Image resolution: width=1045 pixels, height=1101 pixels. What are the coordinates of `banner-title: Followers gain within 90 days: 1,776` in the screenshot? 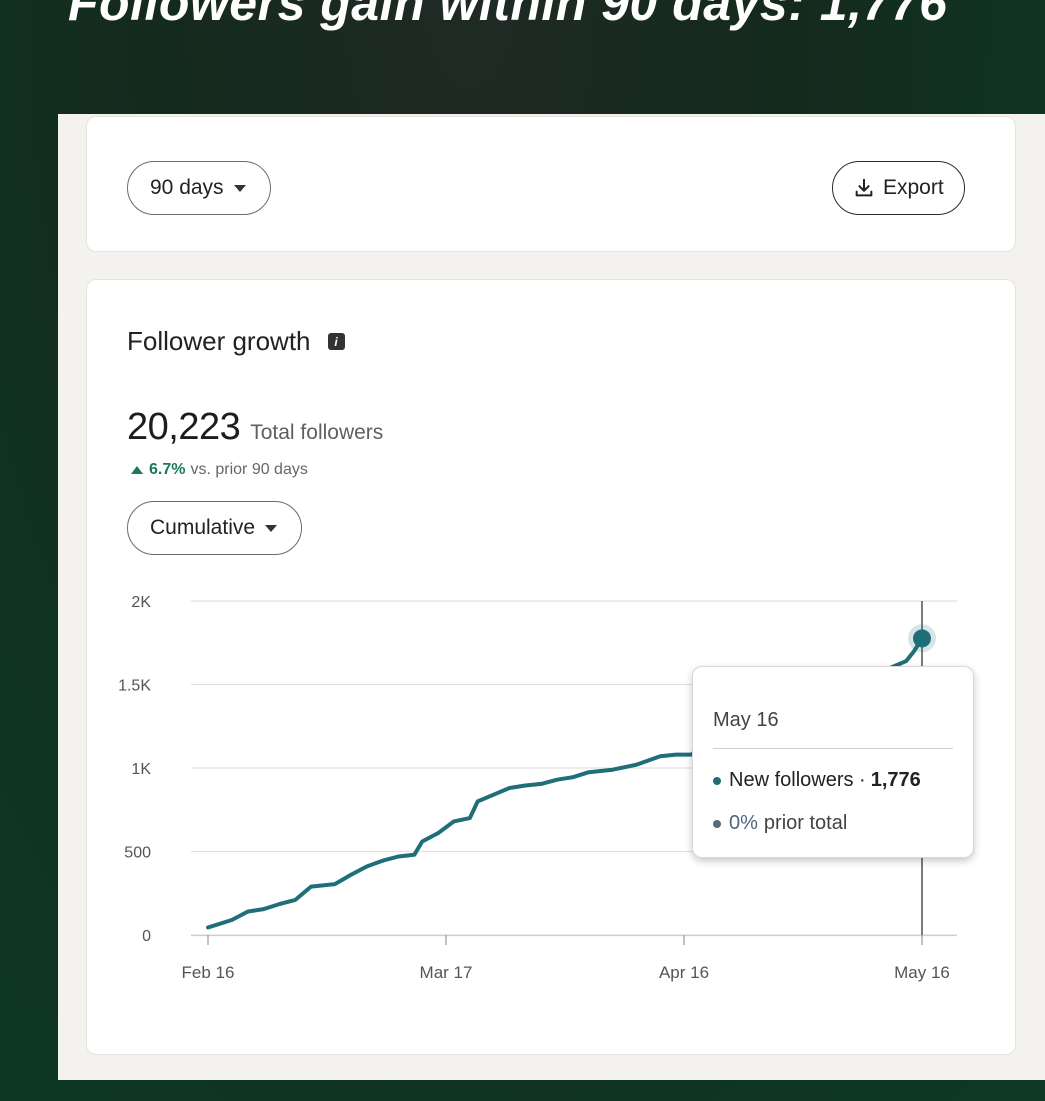 It's located at (508, 15).